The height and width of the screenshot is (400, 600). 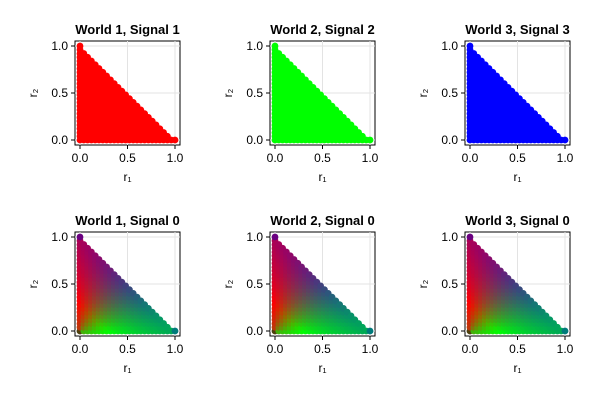 What do you see at coordinates (495, 103) in the screenshot?
I see `subplot-3: 0.0 0.5 1.0 0.0 0.5 1.0 World 3, Signal 3 r₁ r₂` at bounding box center [495, 103].